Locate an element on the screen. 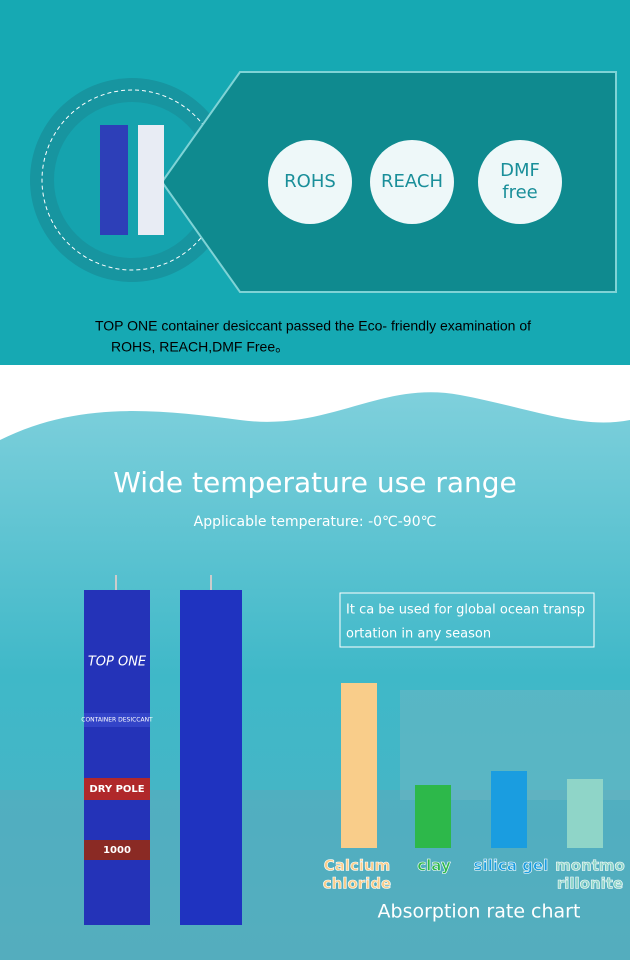 The height and width of the screenshot is (960, 630). product-size: 1000 is located at coordinates (117, 850).